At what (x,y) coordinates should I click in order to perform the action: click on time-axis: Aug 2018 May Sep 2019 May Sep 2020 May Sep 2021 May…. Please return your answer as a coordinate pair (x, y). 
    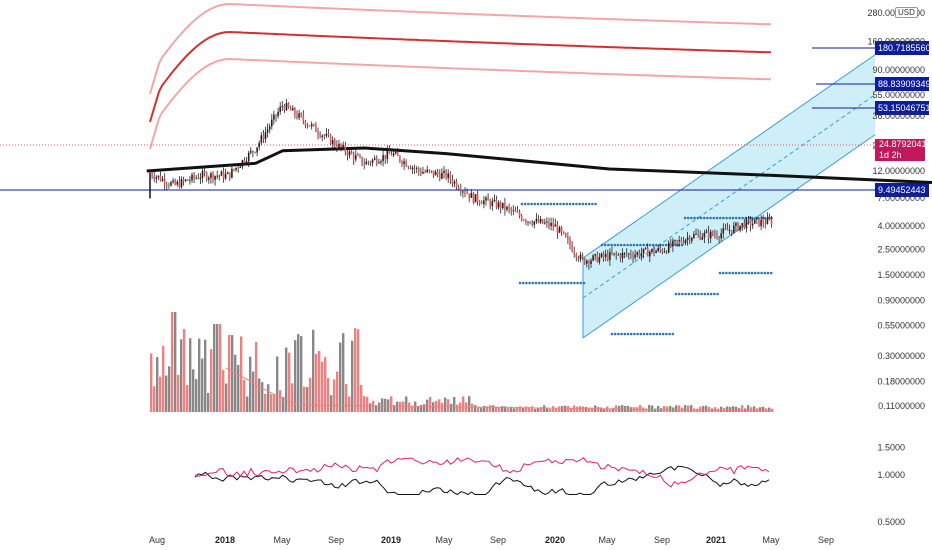
    Looking at the image, I should click on (491, 540).